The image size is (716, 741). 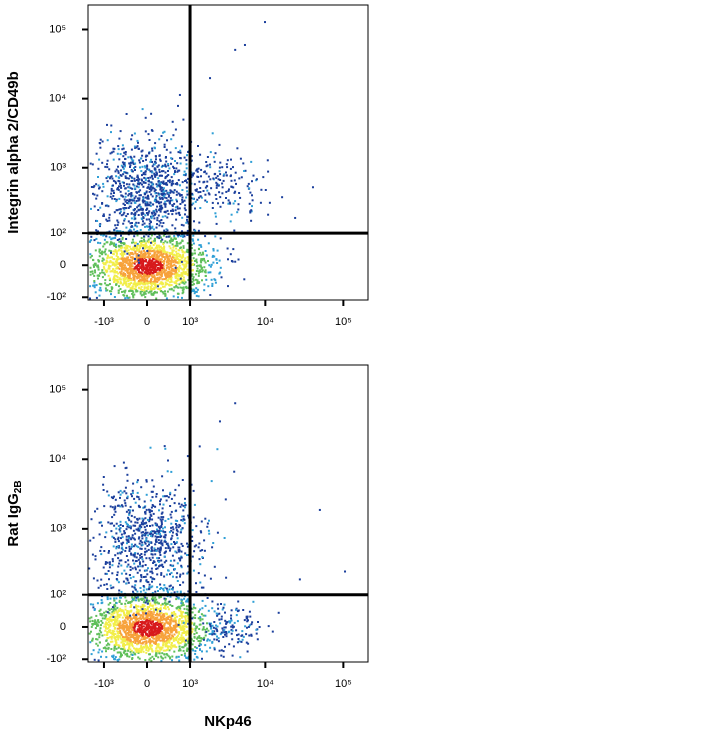 I want to click on x-tick-label: 10⁵, so click(x=343, y=322).